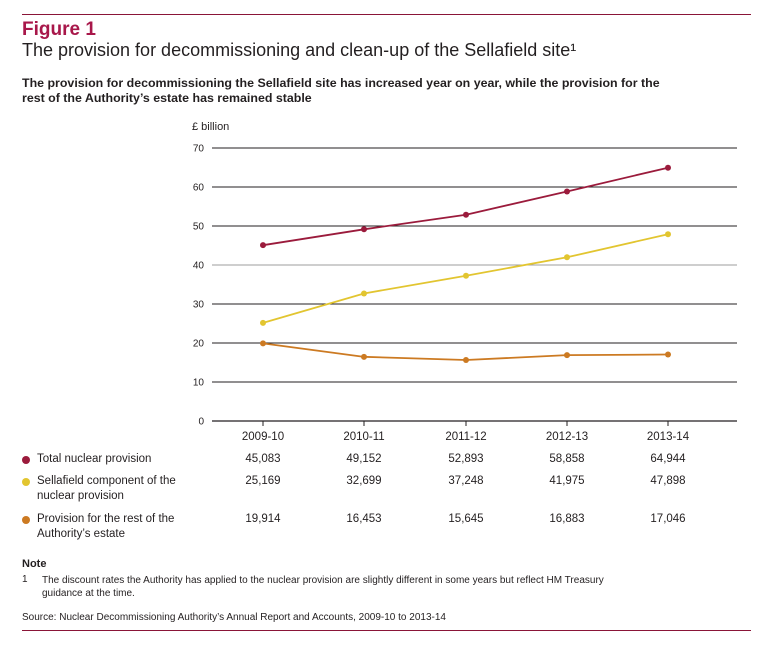  What do you see at coordinates (263, 459) in the screenshot?
I see `data-value: 45,083` at bounding box center [263, 459].